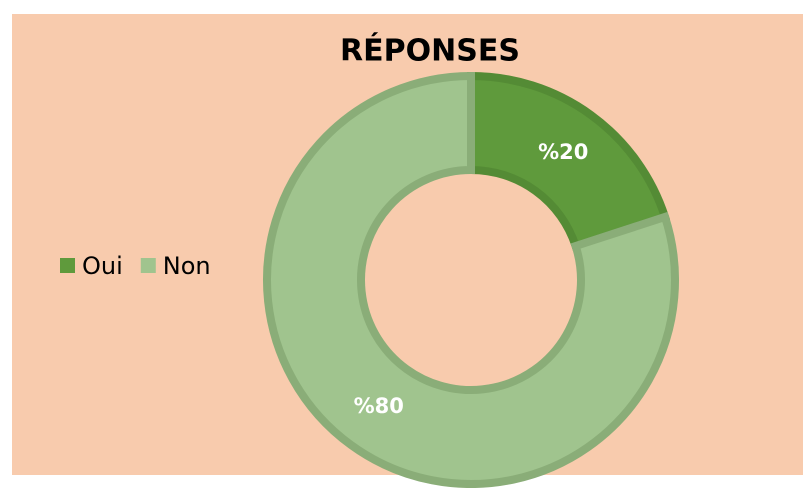 The width and height of the screenshot is (803, 488). I want to click on slice-border, so click(569, 161).